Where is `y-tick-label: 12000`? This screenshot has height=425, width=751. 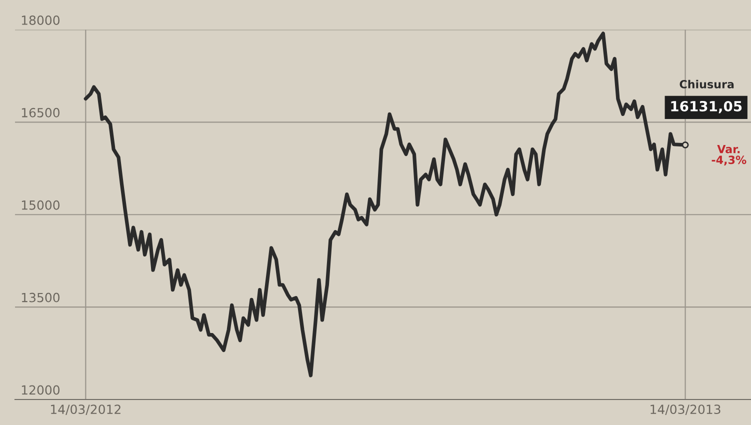
y-tick-label: 12000 is located at coordinates (41, 390).